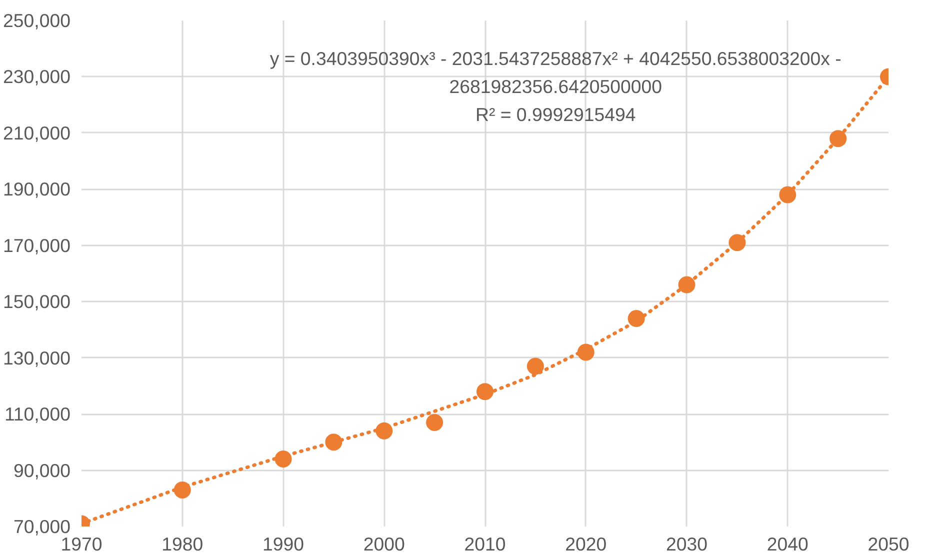 The width and height of the screenshot is (928, 553). Describe the element at coordinates (37, 77) in the screenshot. I see `y-tick-label: 230,000` at that location.